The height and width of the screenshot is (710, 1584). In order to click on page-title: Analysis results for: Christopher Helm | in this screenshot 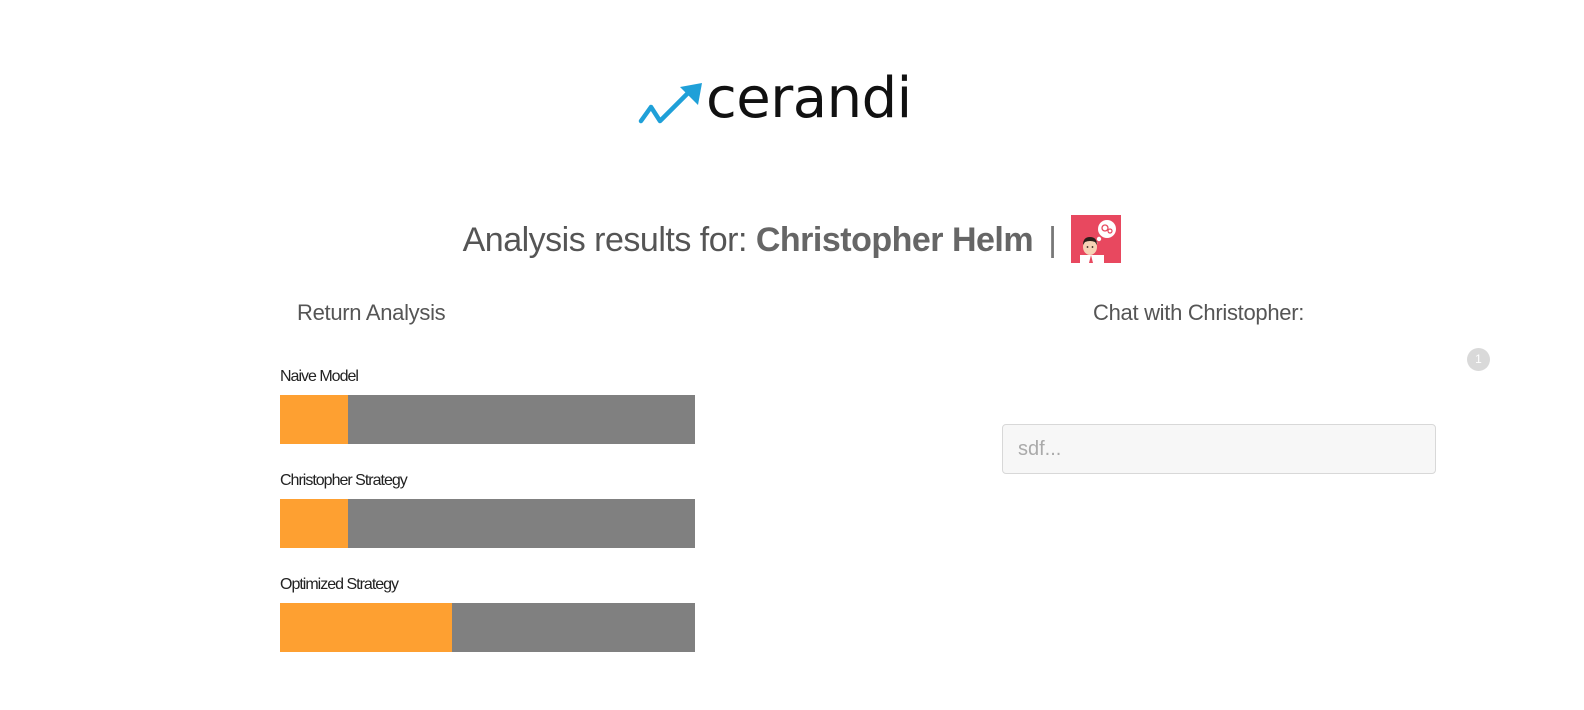, I will do `click(792, 240)`.